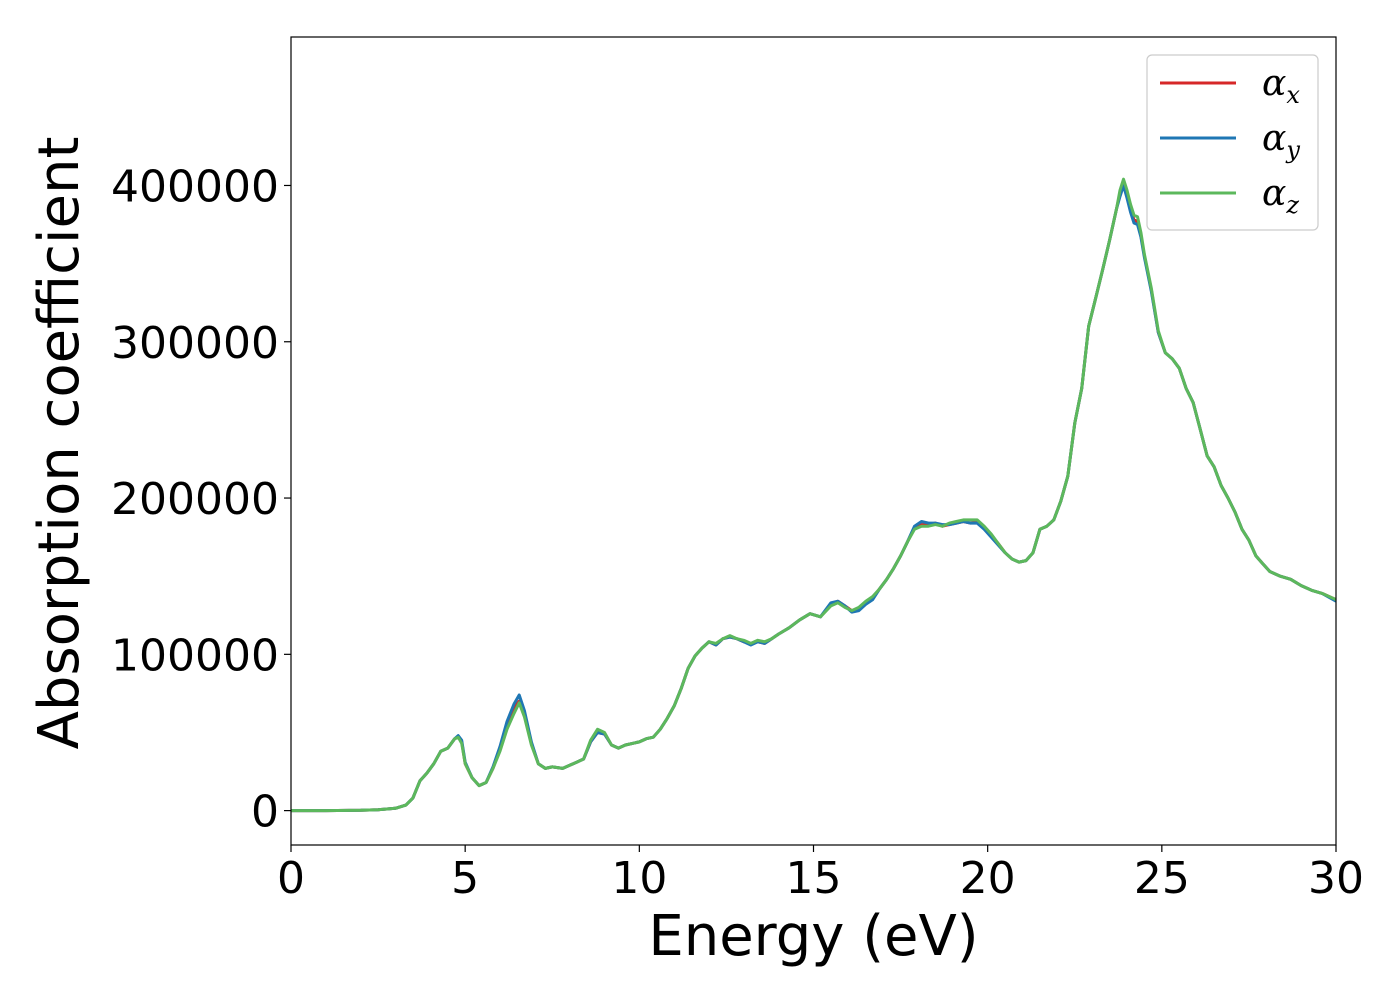  Describe the element at coordinates (59, 443) in the screenshot. I see `y-axis-title: Absorption coefficient` at that location.